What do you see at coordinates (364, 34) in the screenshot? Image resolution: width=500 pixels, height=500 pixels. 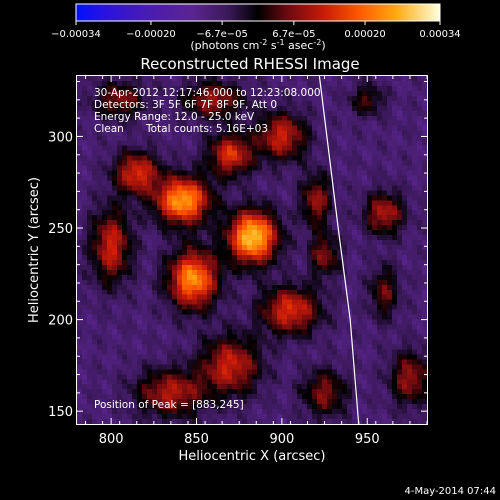 I see `colorbar-tick-label: 0.00020` at bounding box center [364, 34].